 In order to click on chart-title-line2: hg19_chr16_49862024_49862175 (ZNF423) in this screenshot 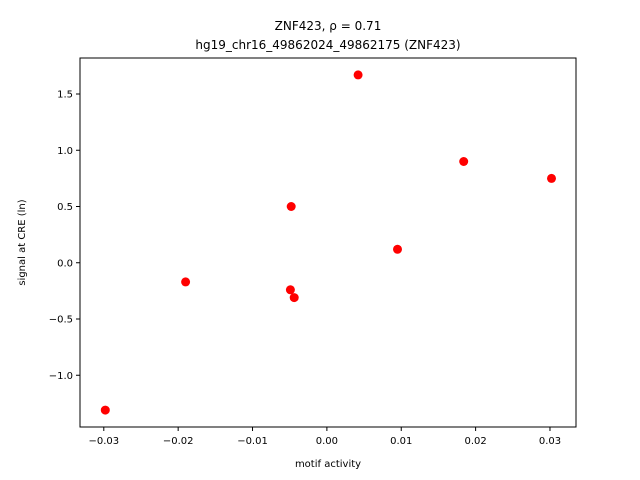, I will do `click(327, 45)`.